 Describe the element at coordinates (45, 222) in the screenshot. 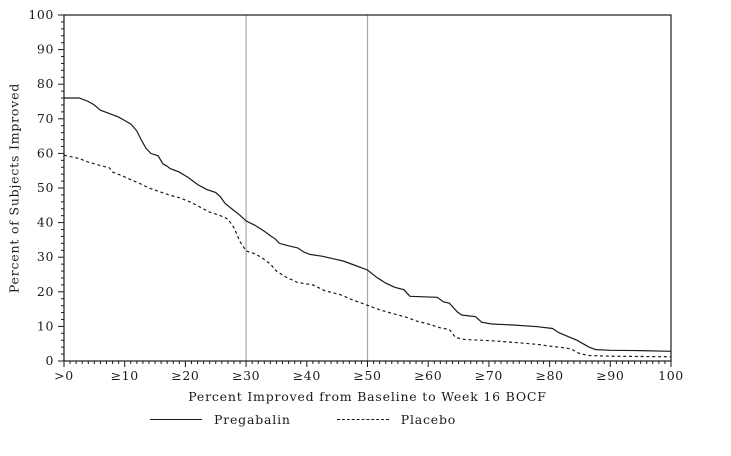

I see `y-tick-label: 40` at that location.